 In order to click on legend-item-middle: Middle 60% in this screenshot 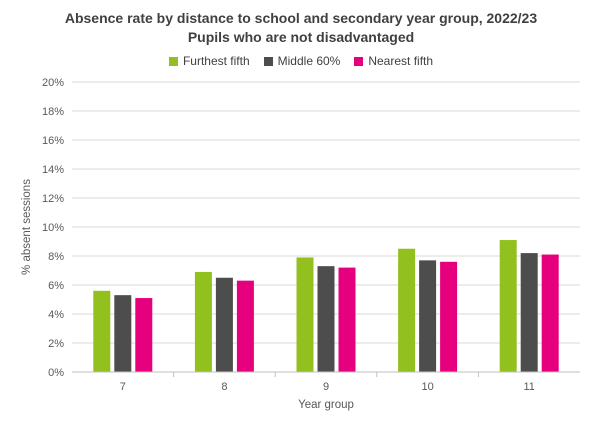, I will do `click(302, 61)`.